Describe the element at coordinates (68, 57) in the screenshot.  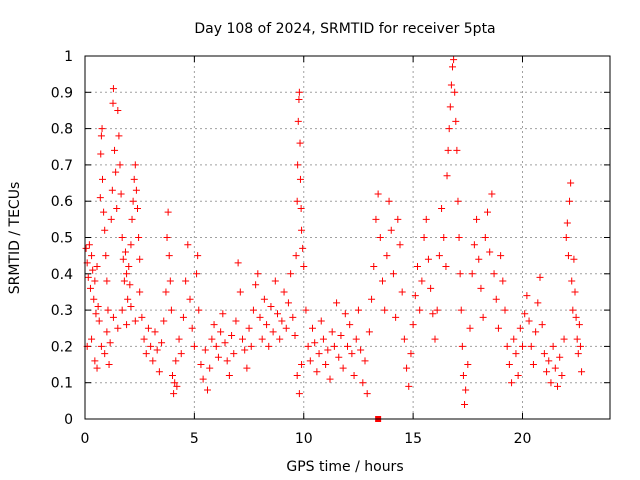
I see `y-tick-label: 1` at that location.